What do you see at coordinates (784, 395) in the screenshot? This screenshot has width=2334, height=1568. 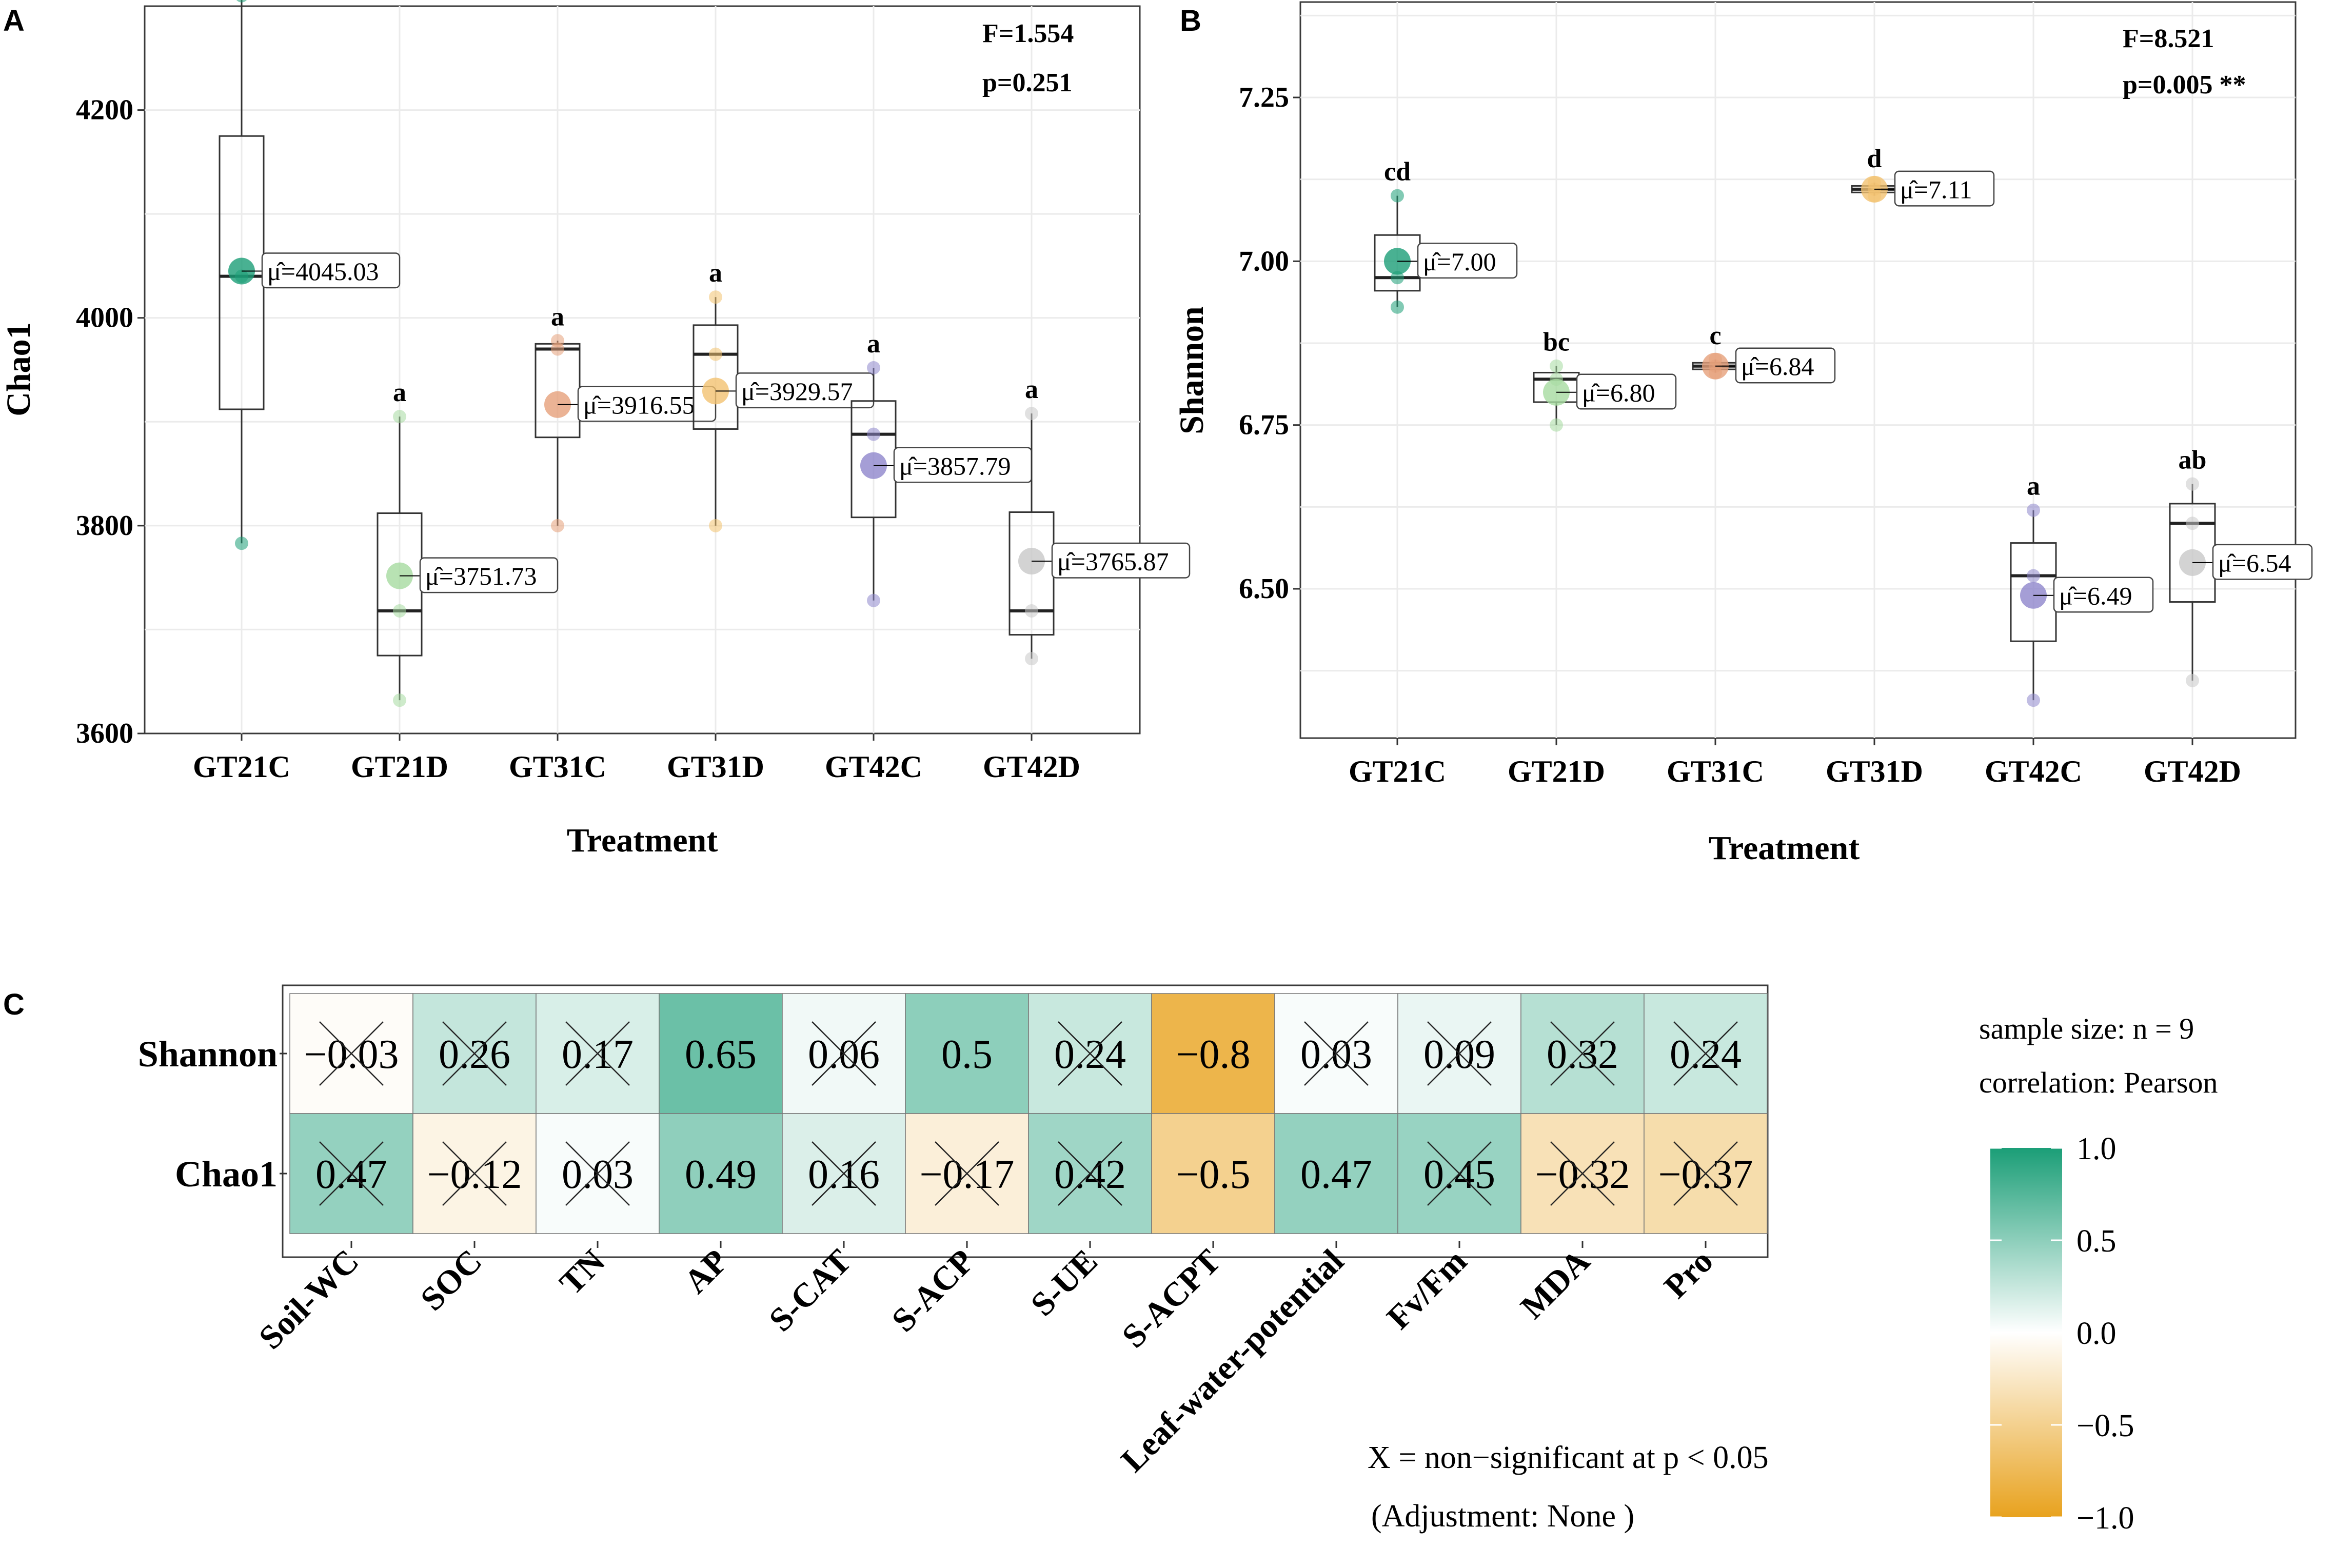 I see `box-GT31D: μ̂=3929.57 a` at bounding box center [784, 395].